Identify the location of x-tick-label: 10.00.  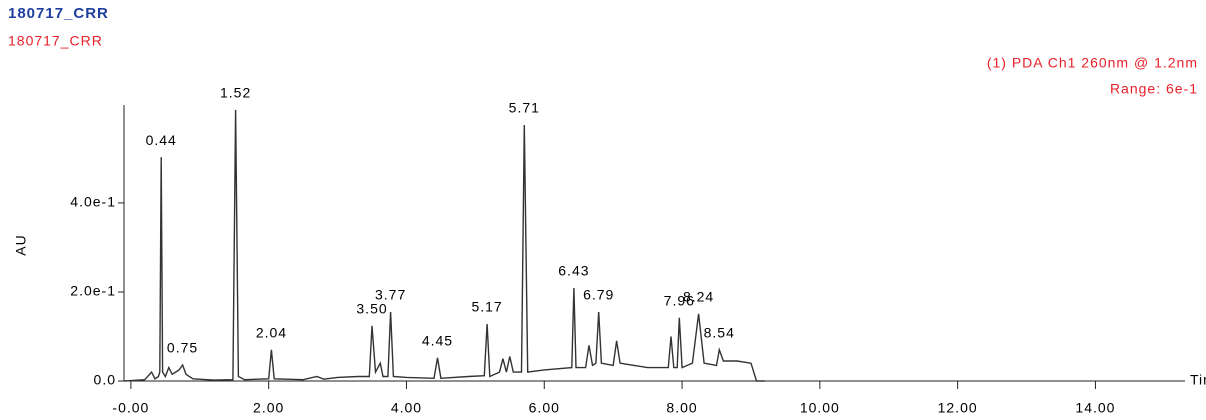
(820, 408).